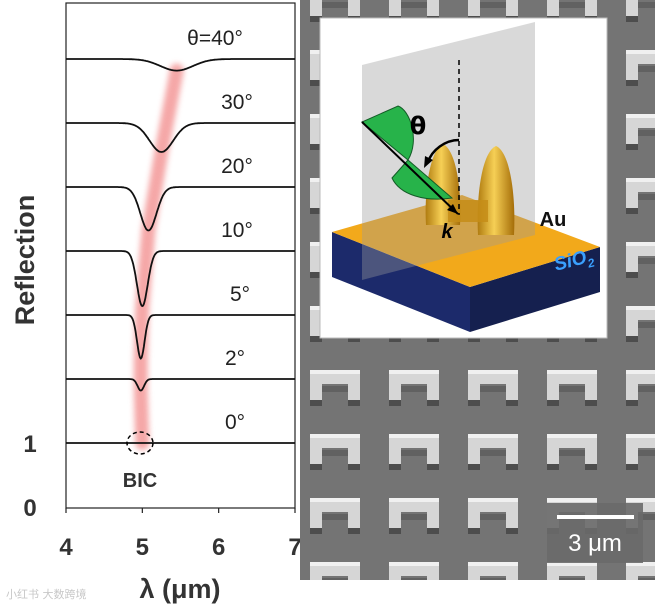 Image resolution: width=655 pixels, height=608 pixels. What do you see at coordinates (452, 209) in the screenshot?
I see `wavevector-arrowhead` at bounding box center [452, 209].